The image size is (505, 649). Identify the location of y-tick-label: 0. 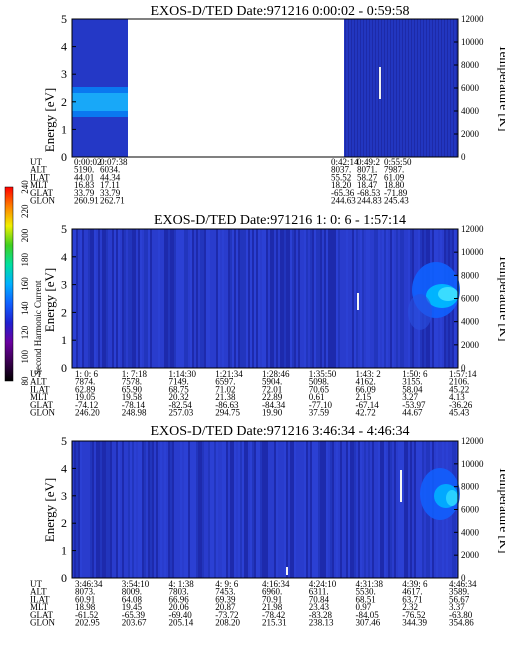
(64, 157).